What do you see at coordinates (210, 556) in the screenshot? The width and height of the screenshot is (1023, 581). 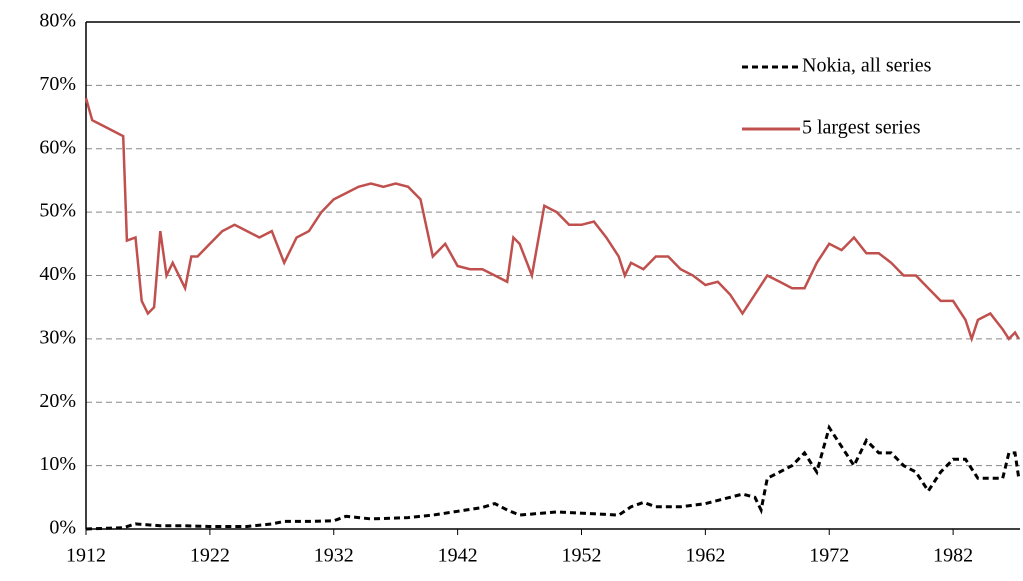 I see `x-tick-label: 1922` at bounding box center [210, 556].